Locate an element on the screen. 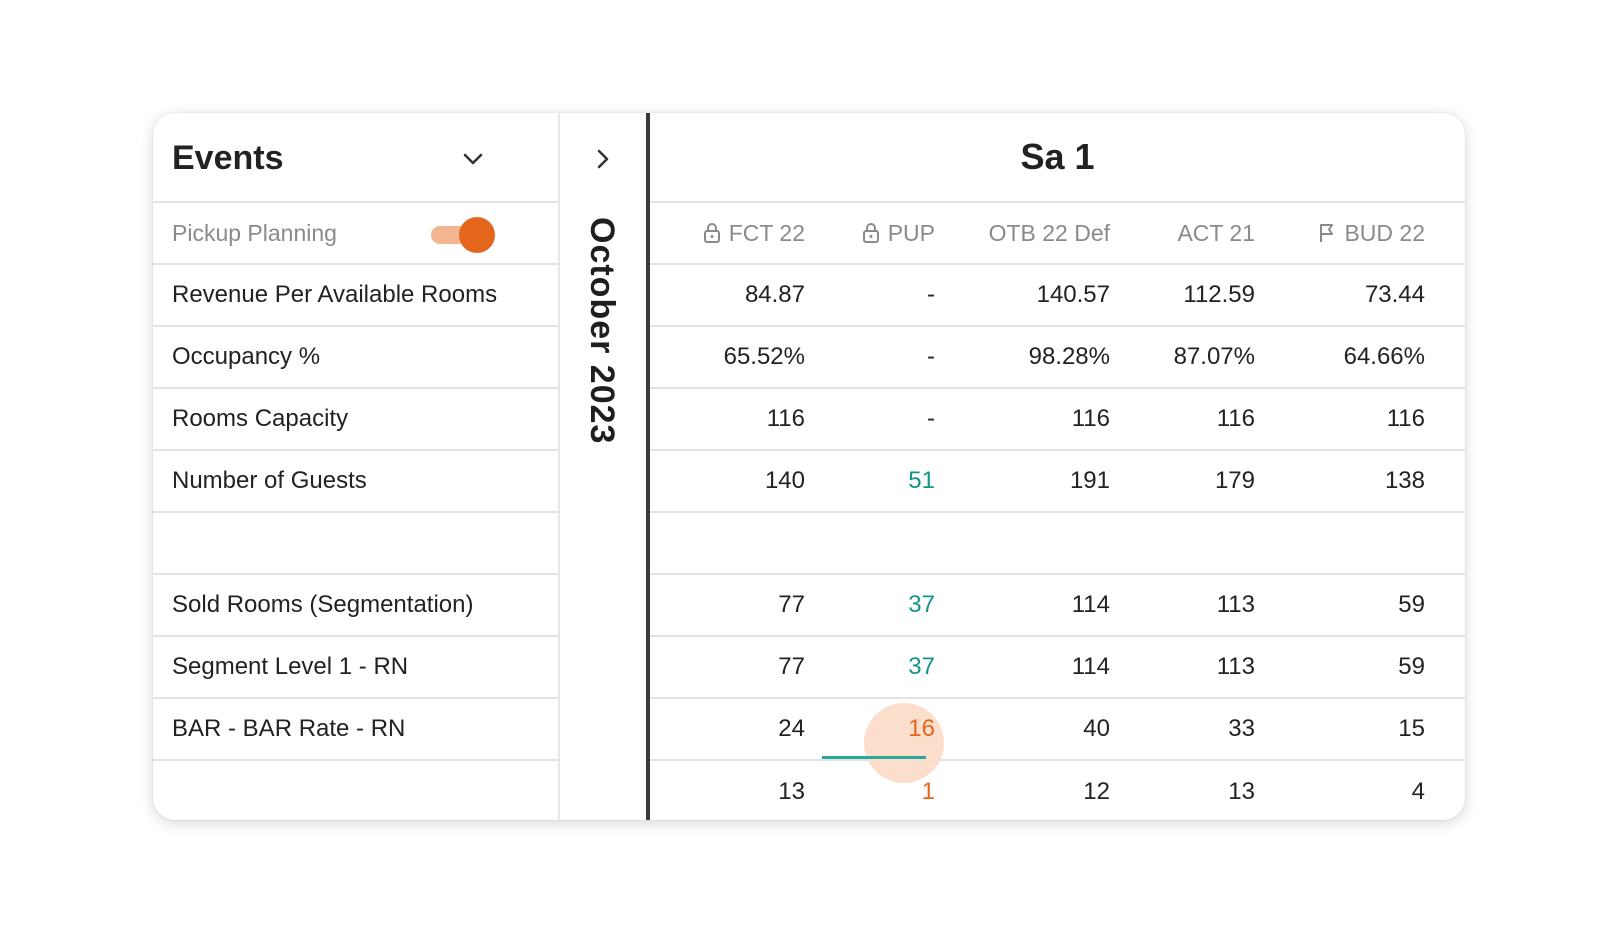 This screenshot has width=1600, height=937. cell-fct: 84.87 is located at coordinates (774, 294).